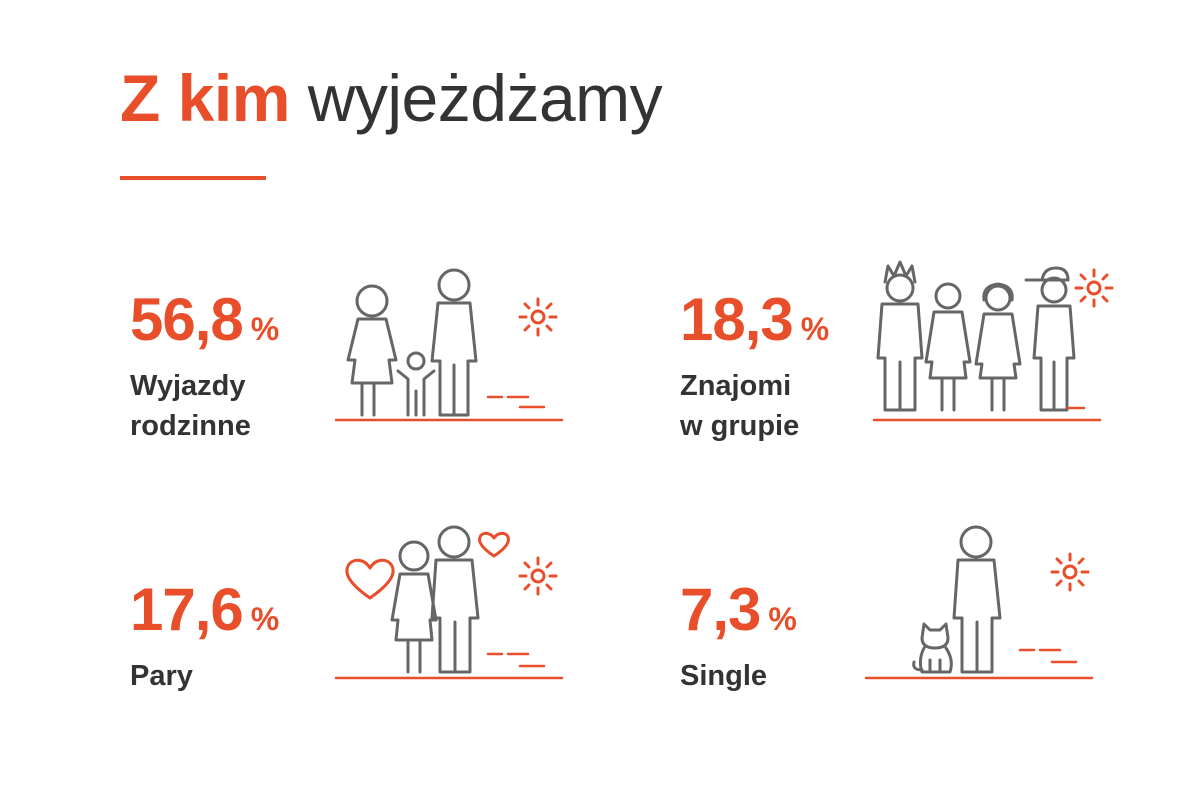 The image size is (1200, 800). What do you see at coordinates (720, 609) in the screenshot?
I see `stat-value: 7,3` at bounding box center [720, 609].